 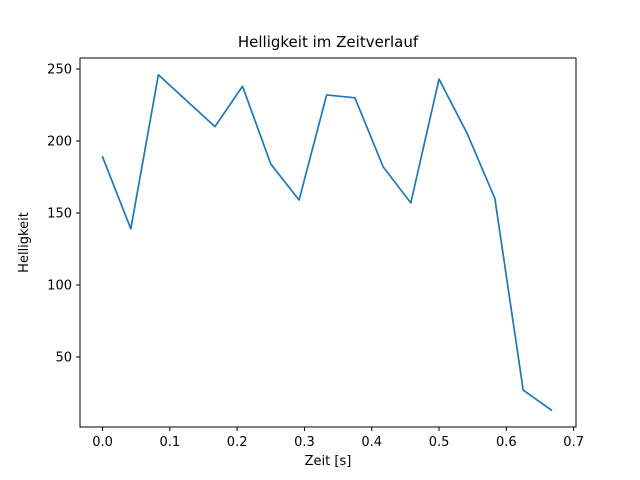 What do you see at coordinates (573, 442) in the screenshot?
I see `x-tick-label: 0.7` at bounding box center [573, 442].